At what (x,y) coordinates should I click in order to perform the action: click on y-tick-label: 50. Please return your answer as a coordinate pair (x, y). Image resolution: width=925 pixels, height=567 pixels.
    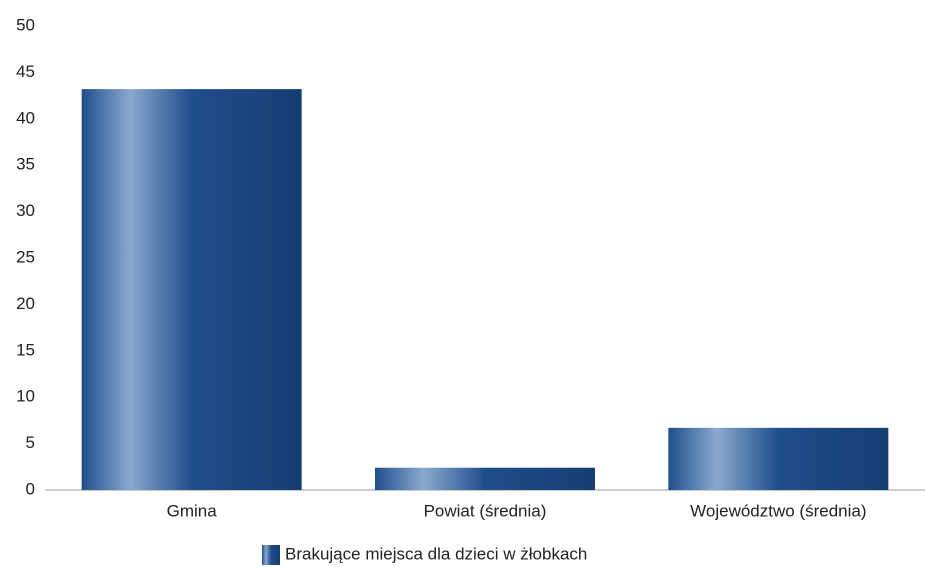
    Looking at the image, I should click on (25, 24).